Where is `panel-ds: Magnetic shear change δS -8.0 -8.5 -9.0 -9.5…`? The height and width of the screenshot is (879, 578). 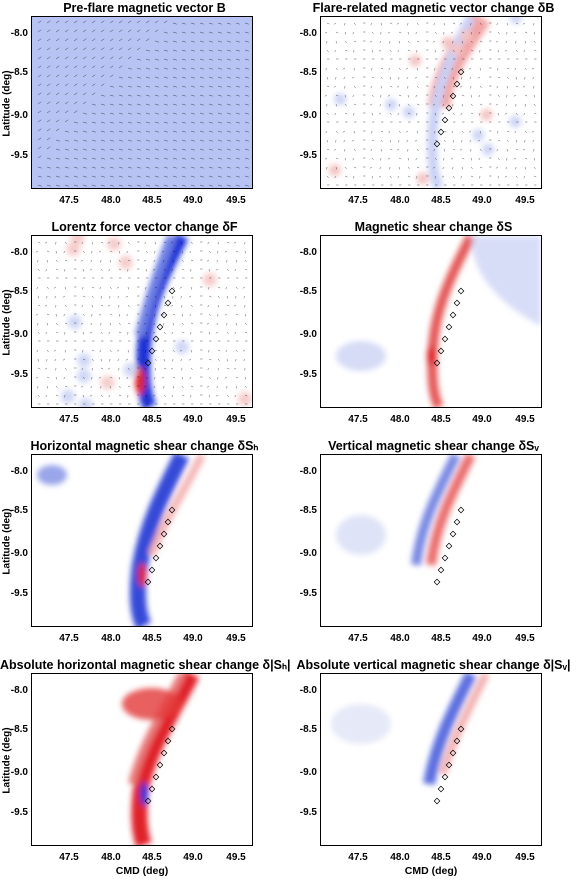 panel-ds: Magnetic shear change δS -8.0 -8.5 -9.0 -9.5… is located at coordinates (433, 328).